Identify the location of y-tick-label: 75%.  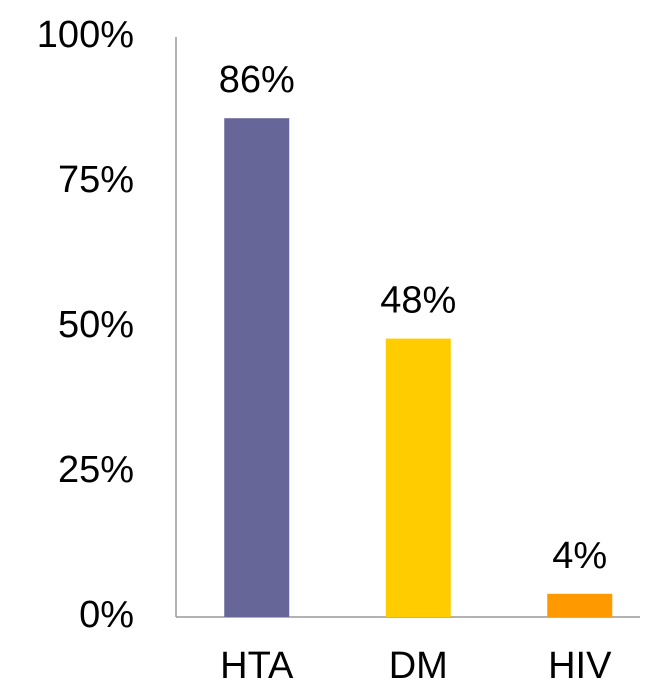
(96, 180).